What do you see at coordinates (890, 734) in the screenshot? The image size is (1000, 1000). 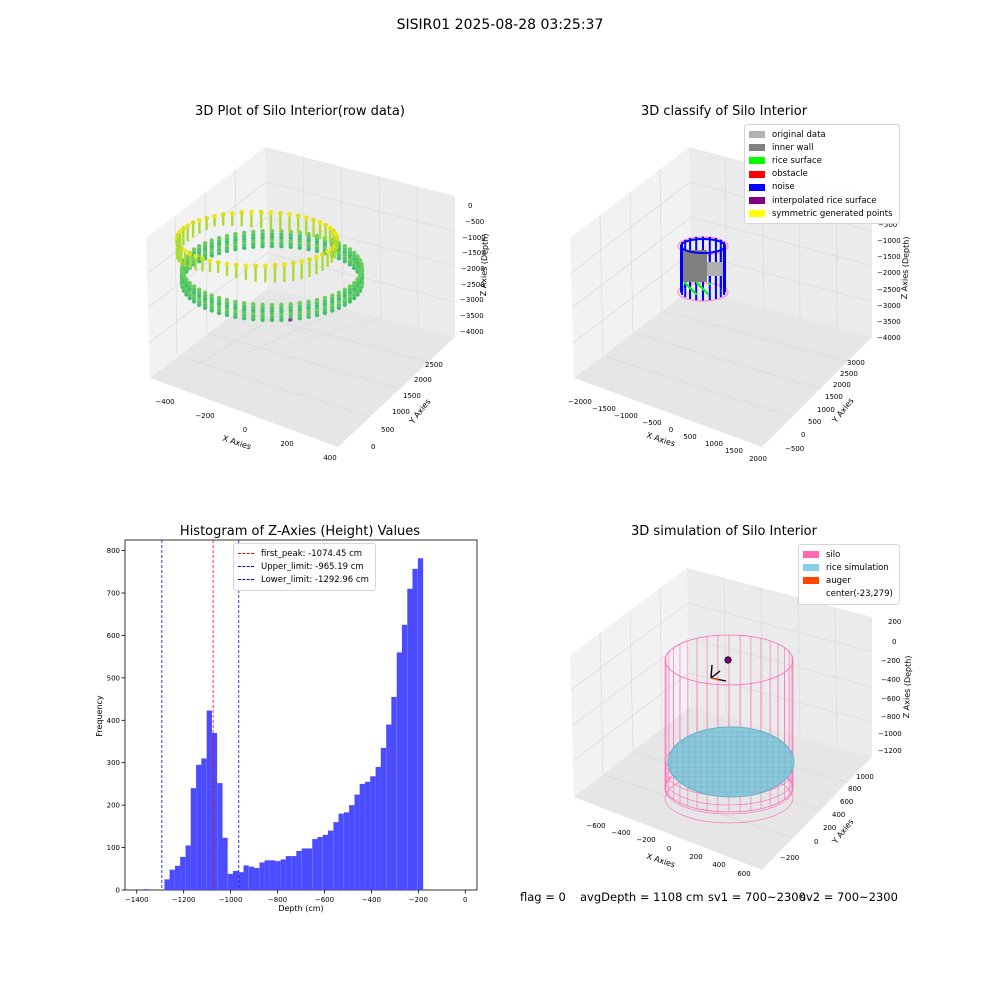 I see `z-tick: −1000` at bounding box center [890, 734].